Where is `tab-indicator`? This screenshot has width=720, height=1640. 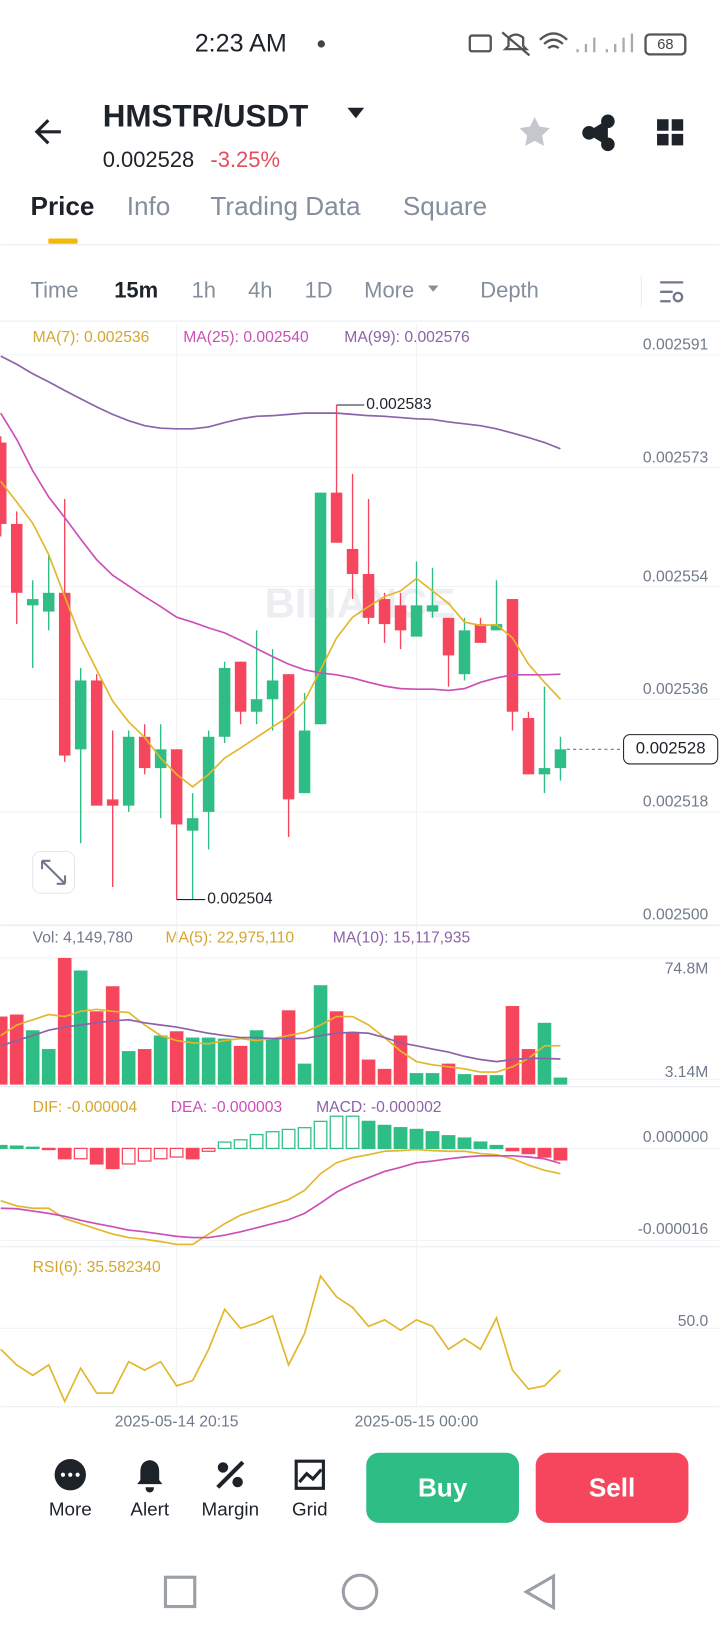 tab-indicator is located at coordinates (63, 241).